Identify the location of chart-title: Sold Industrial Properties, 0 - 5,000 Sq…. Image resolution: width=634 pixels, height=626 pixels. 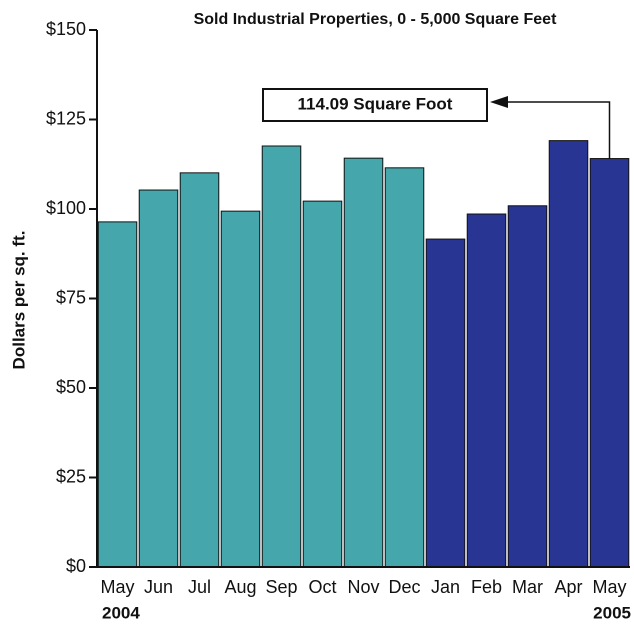
(375, 19).